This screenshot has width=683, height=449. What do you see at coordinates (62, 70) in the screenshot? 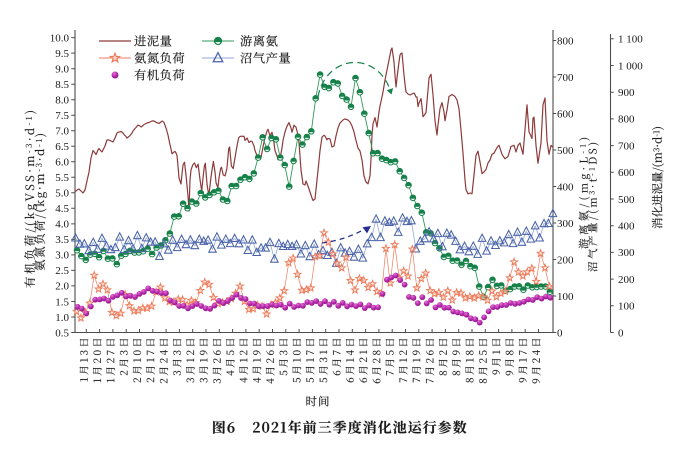
I see `svg-text: 9.0` at bounding box center [62, 70].